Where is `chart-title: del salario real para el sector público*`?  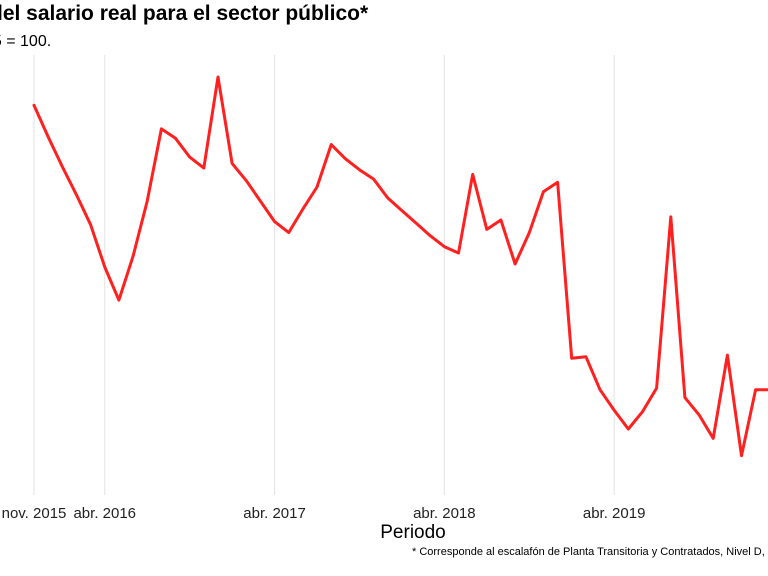
chart-title: del salario real para el sector público* is located at coordinates (184, 13).